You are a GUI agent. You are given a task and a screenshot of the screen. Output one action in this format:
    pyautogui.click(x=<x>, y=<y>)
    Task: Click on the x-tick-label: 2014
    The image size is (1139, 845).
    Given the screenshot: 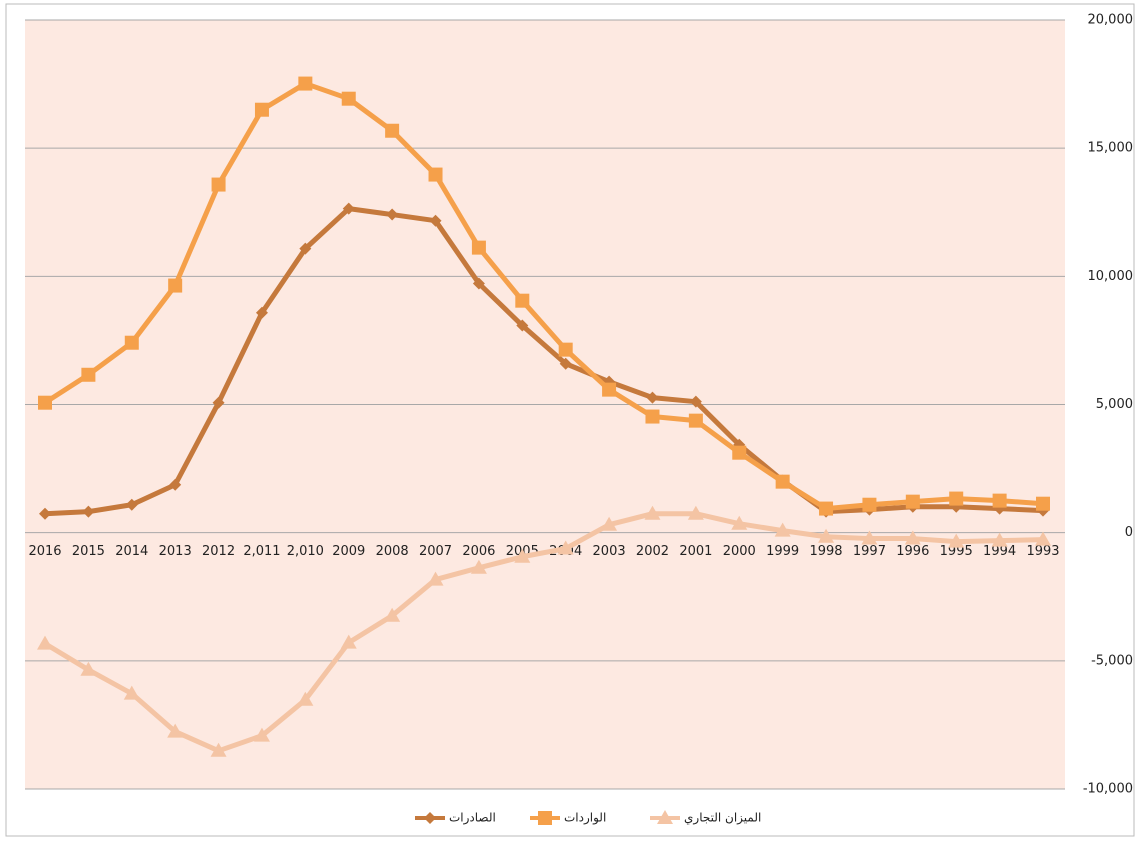 What is the action you would take?
    pyautogui.click(x=131, y=551)
    